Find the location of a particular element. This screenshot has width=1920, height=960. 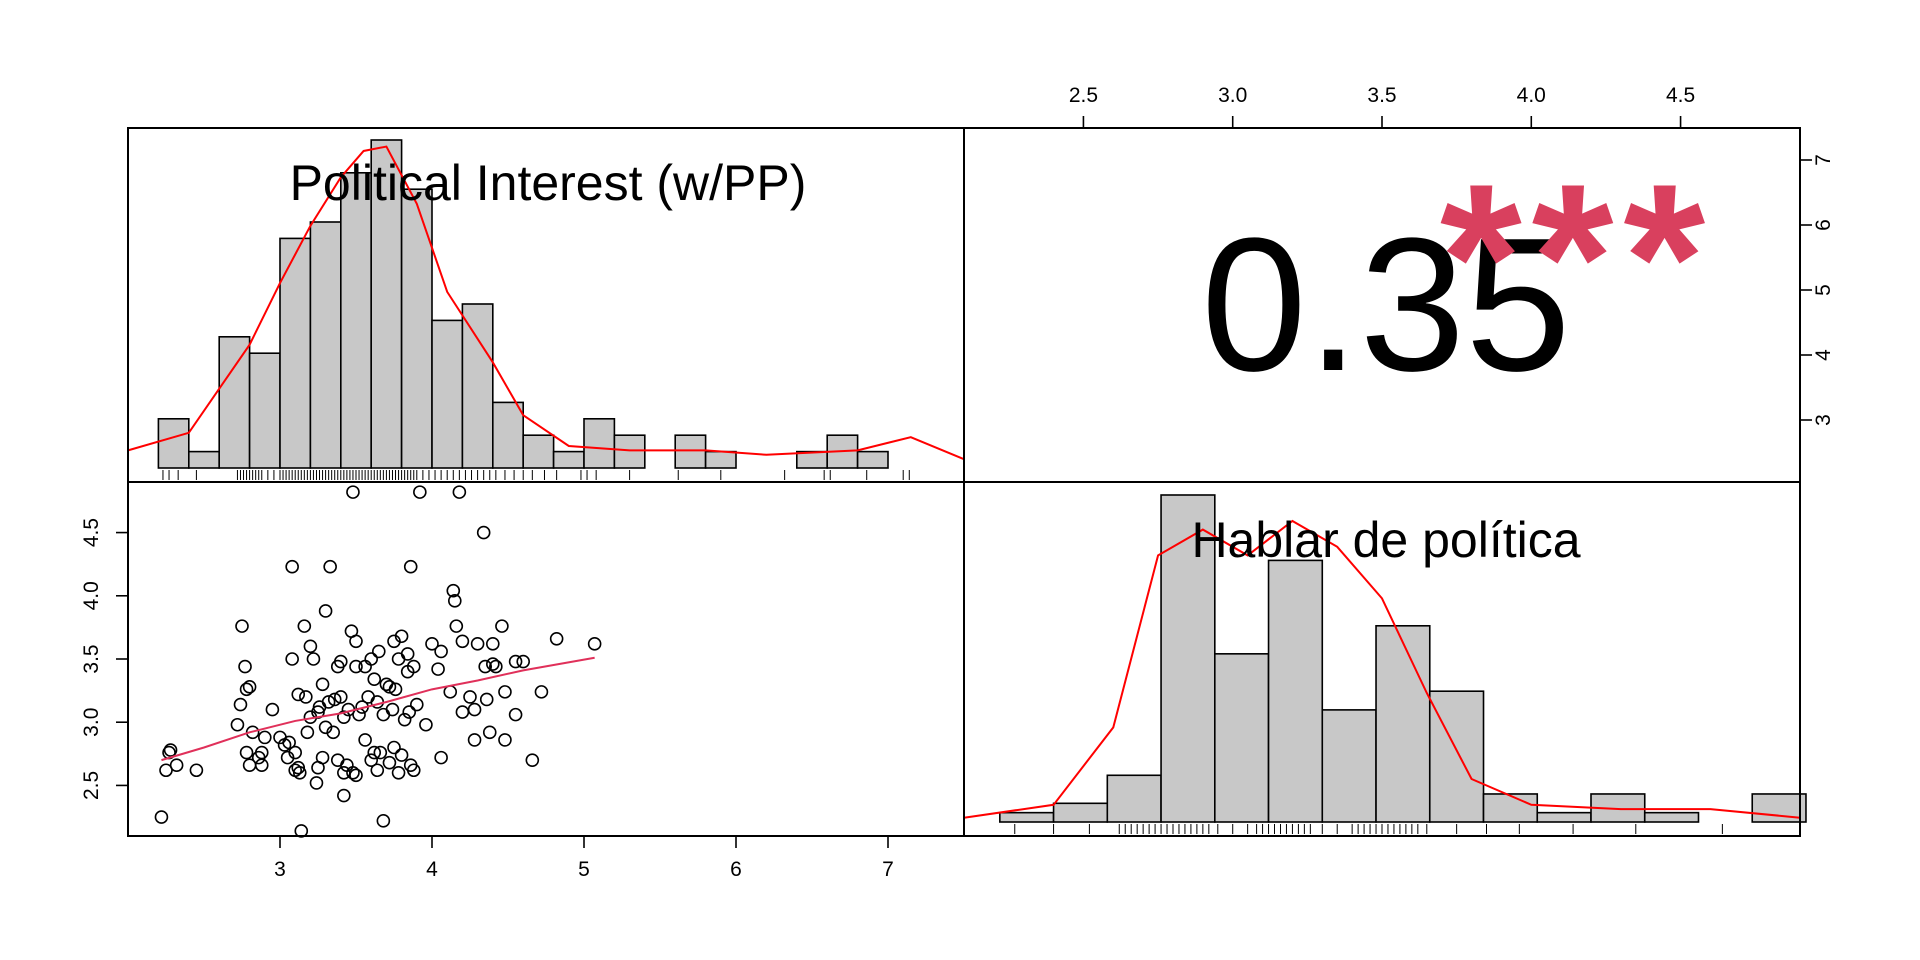

significance-stars: *** is located at coordinates (1577, 257).